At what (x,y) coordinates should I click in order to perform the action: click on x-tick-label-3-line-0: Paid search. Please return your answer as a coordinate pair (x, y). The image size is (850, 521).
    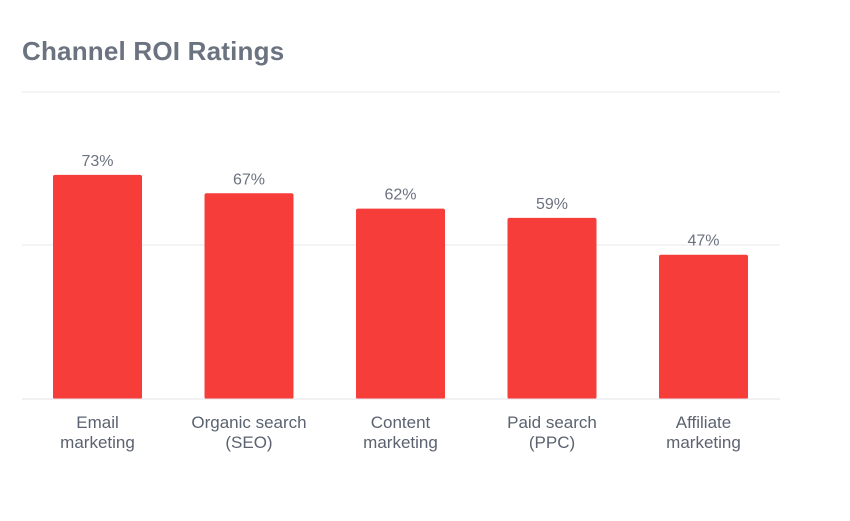
    Looking at the image, I should click on (552, 422).